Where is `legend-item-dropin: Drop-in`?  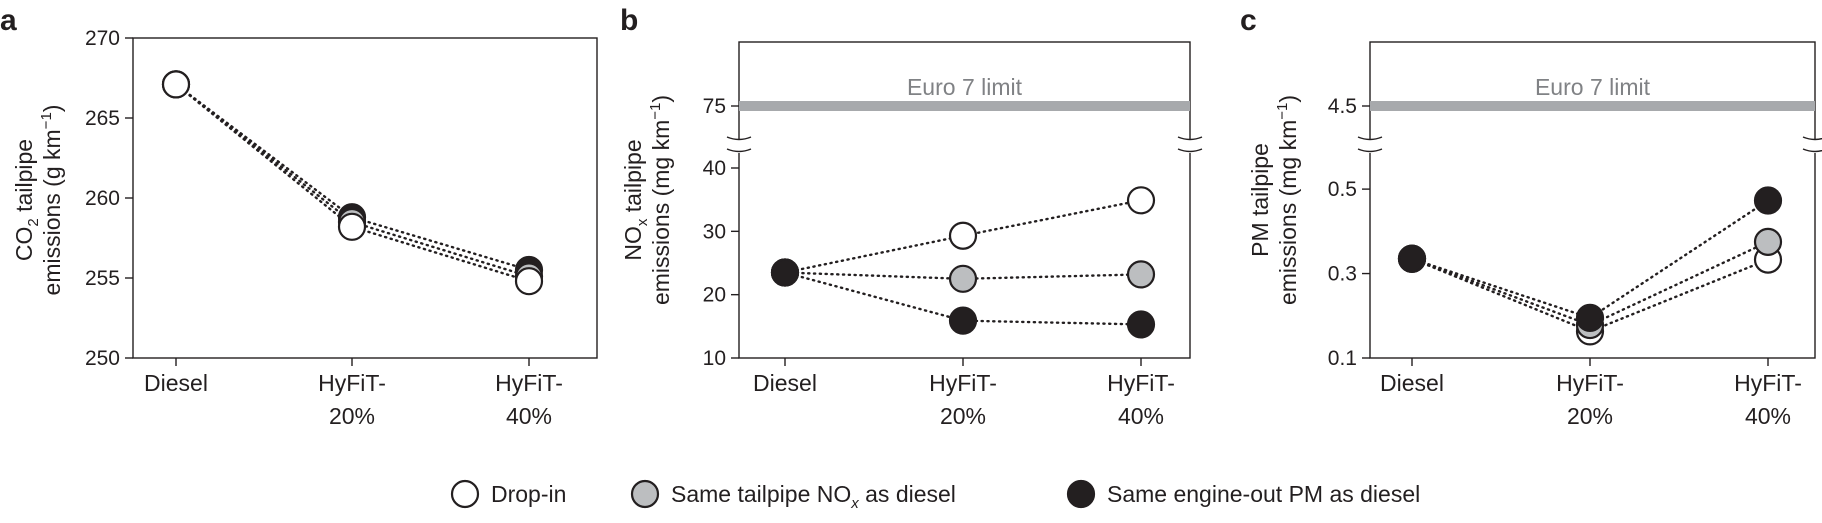 legend-item-dropin: Drop-in is located at coordinates (508, 494).